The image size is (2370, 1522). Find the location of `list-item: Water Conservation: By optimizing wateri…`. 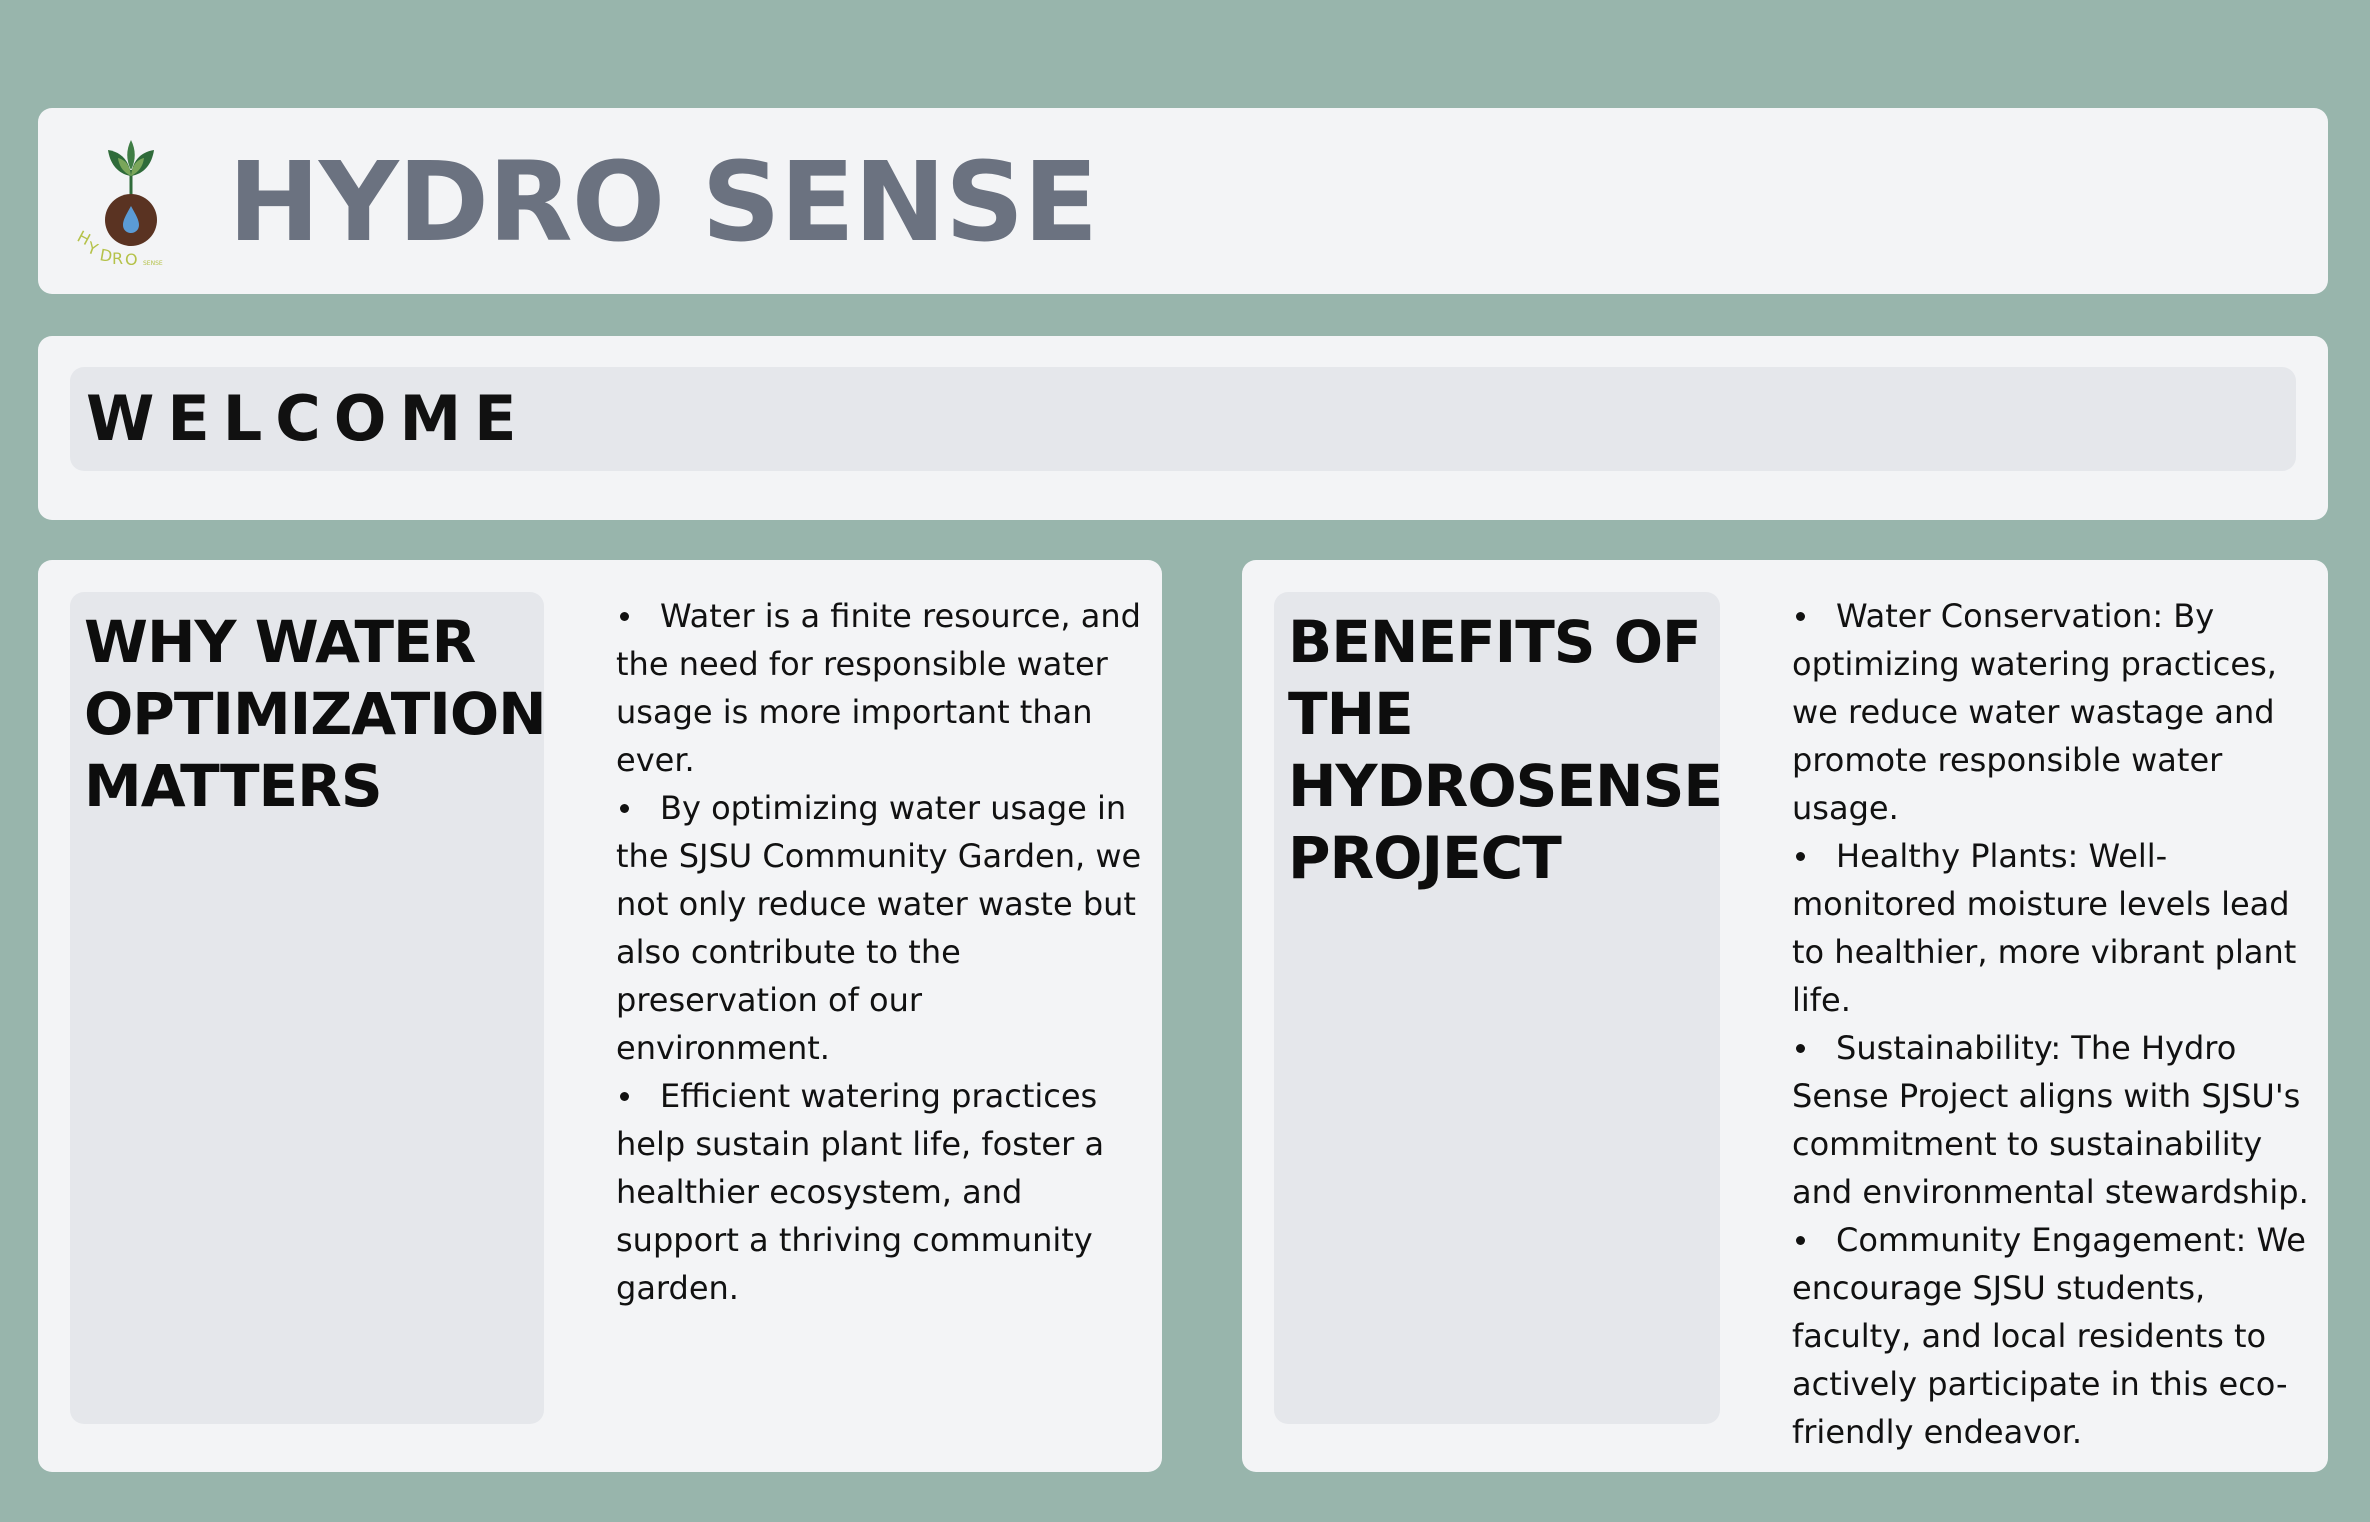

list-item: Water Conservation: By optimizing wateri… is located at coordinates (2052, 712).